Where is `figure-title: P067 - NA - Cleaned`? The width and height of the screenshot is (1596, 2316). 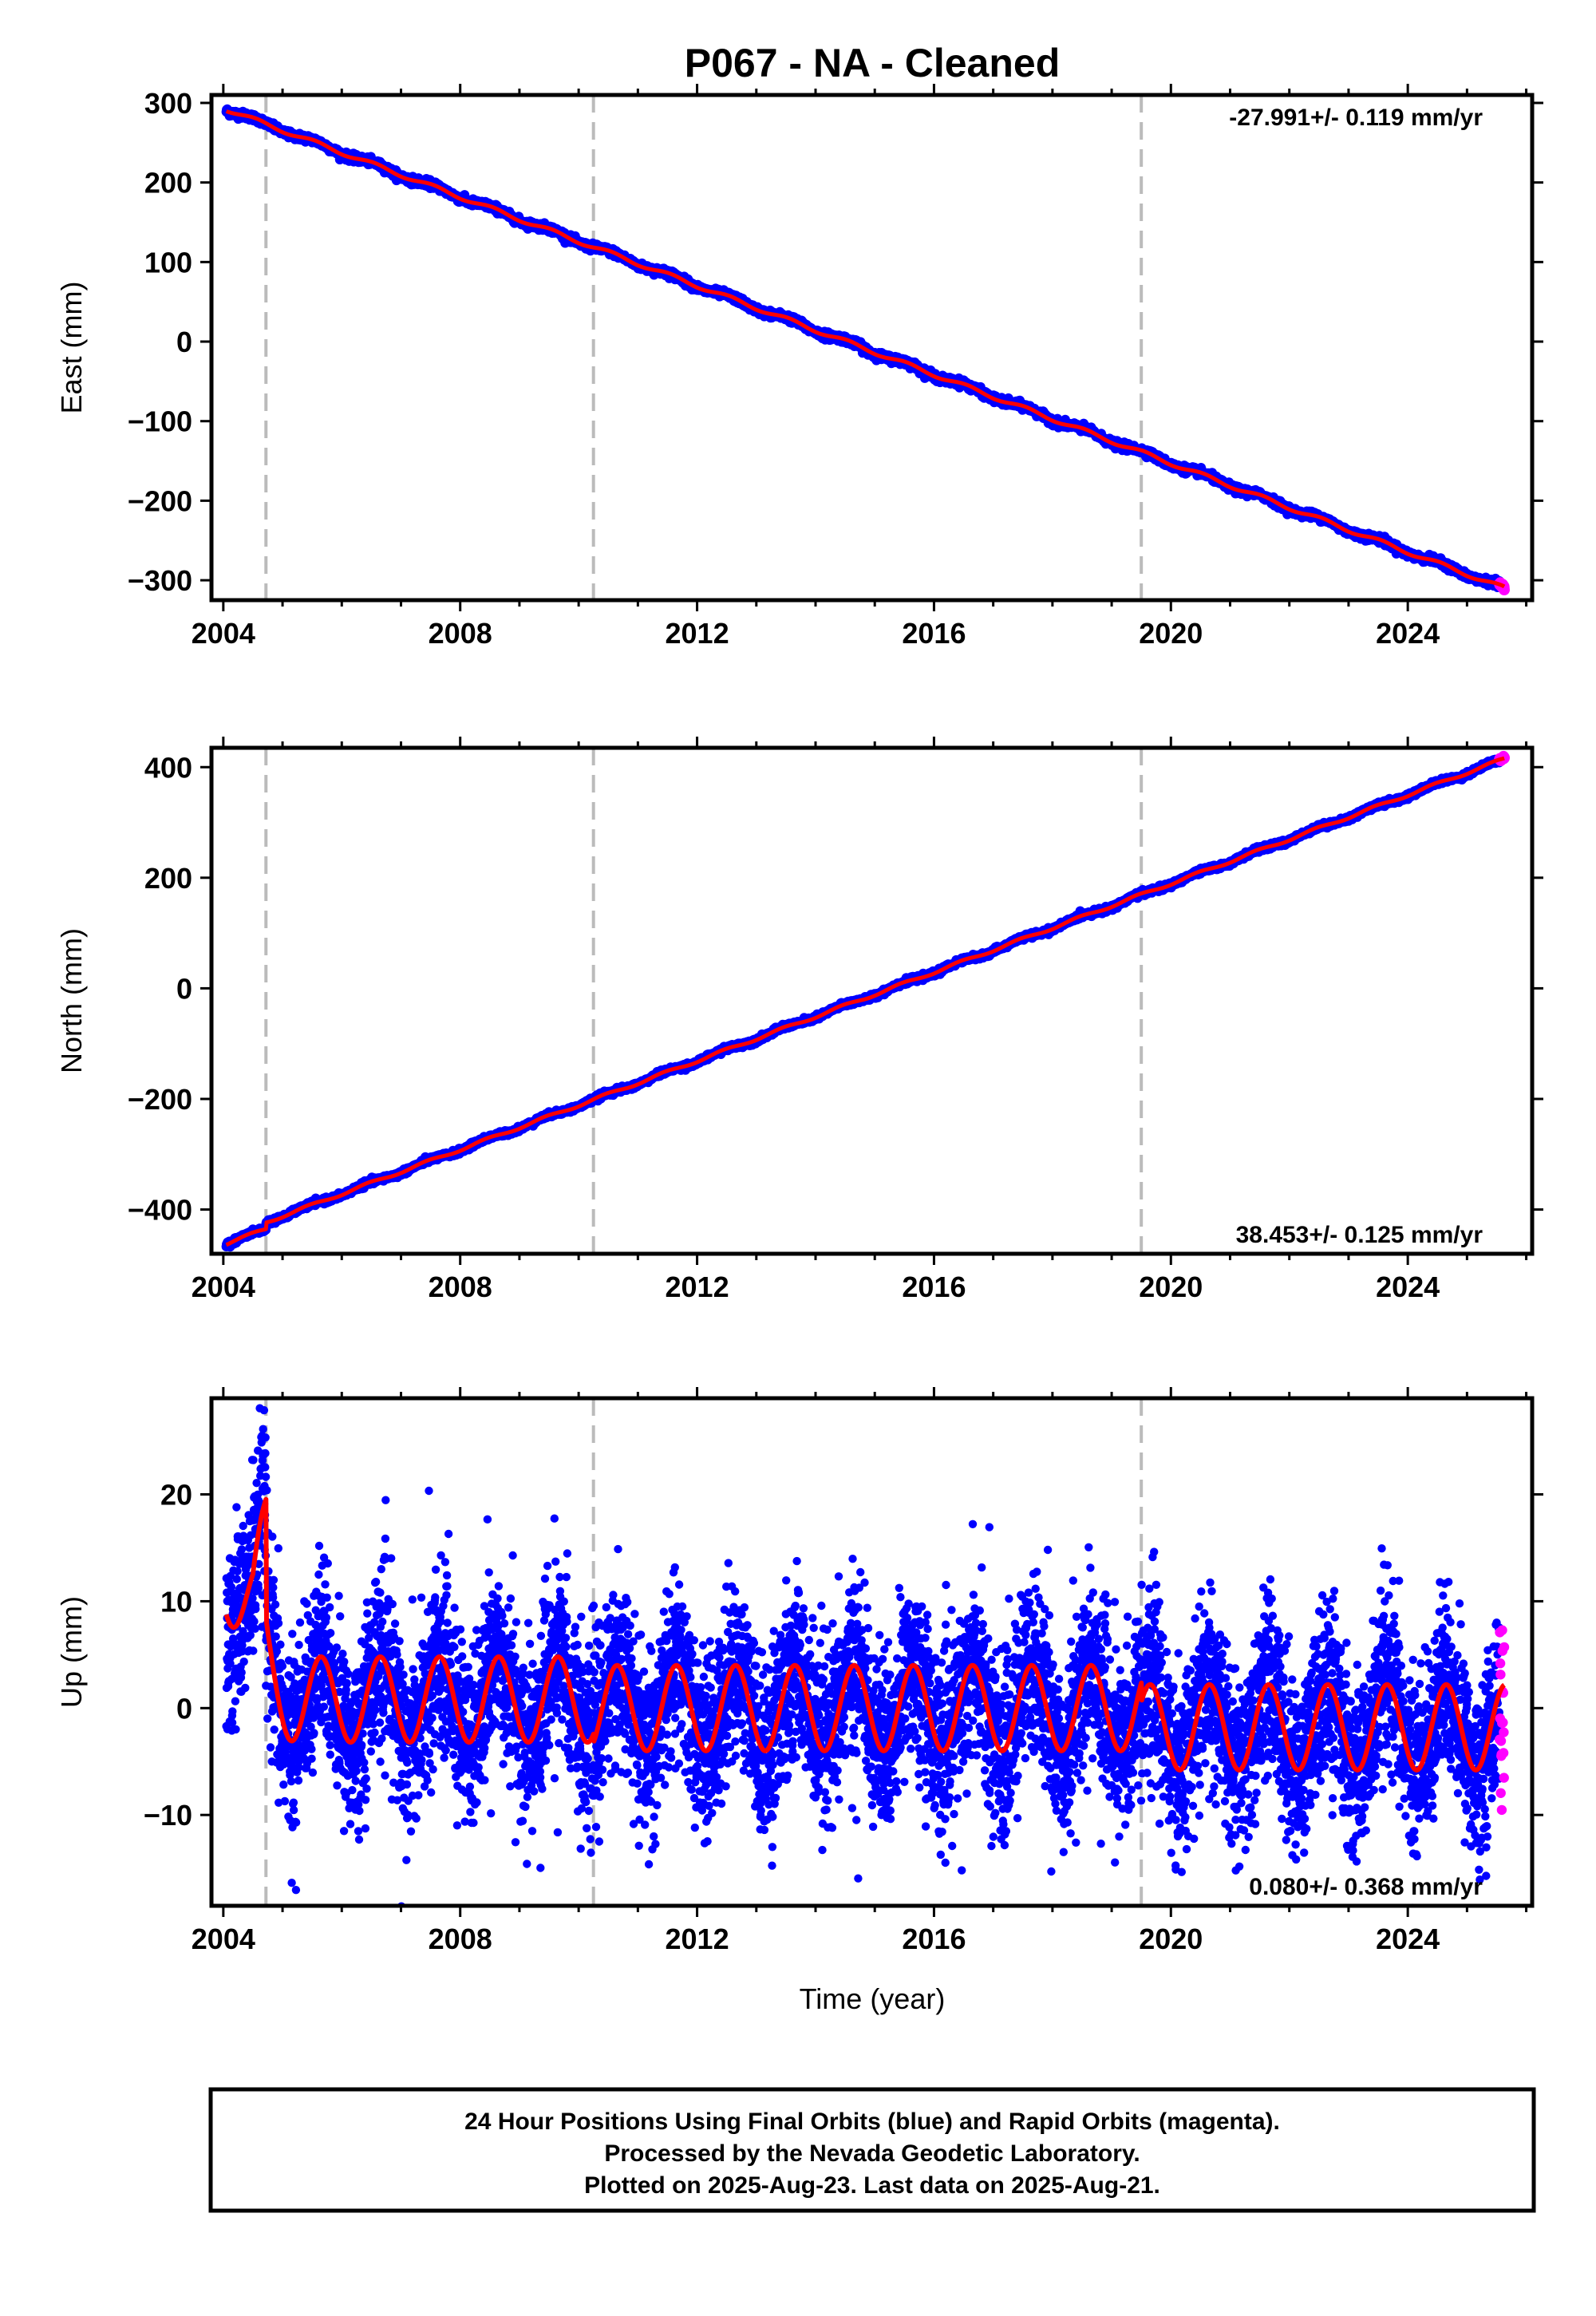
figure-title: P067 - NA - Cleaned is located at coordinates (873, 63).